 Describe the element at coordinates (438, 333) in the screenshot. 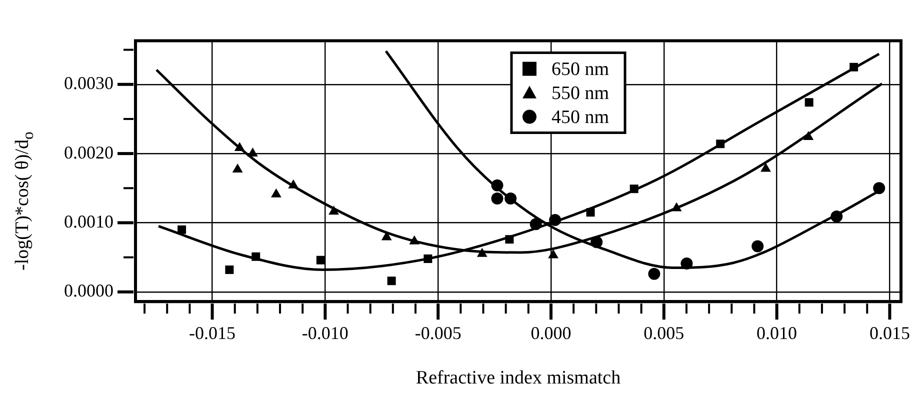

I see `x-tick-label: -0.005` at that location.